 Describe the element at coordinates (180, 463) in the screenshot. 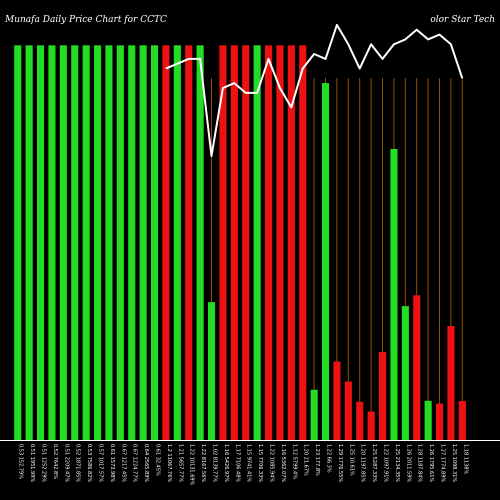

I see `x-tick-label: 1.21 5657.77%` at that location.